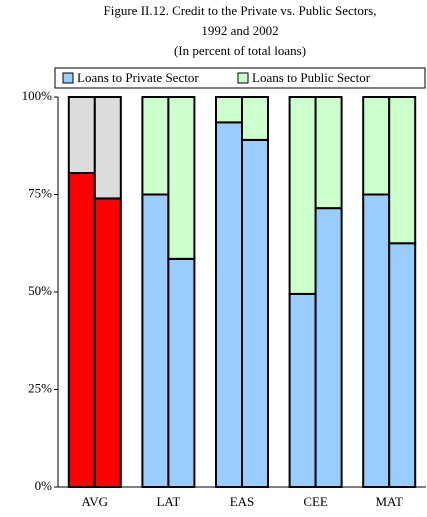  What do you see at coordinates (240, 50) in the screenshot?
I see `chart-subtitle: (In percent of total loans)` at bounding box center [240, 50].